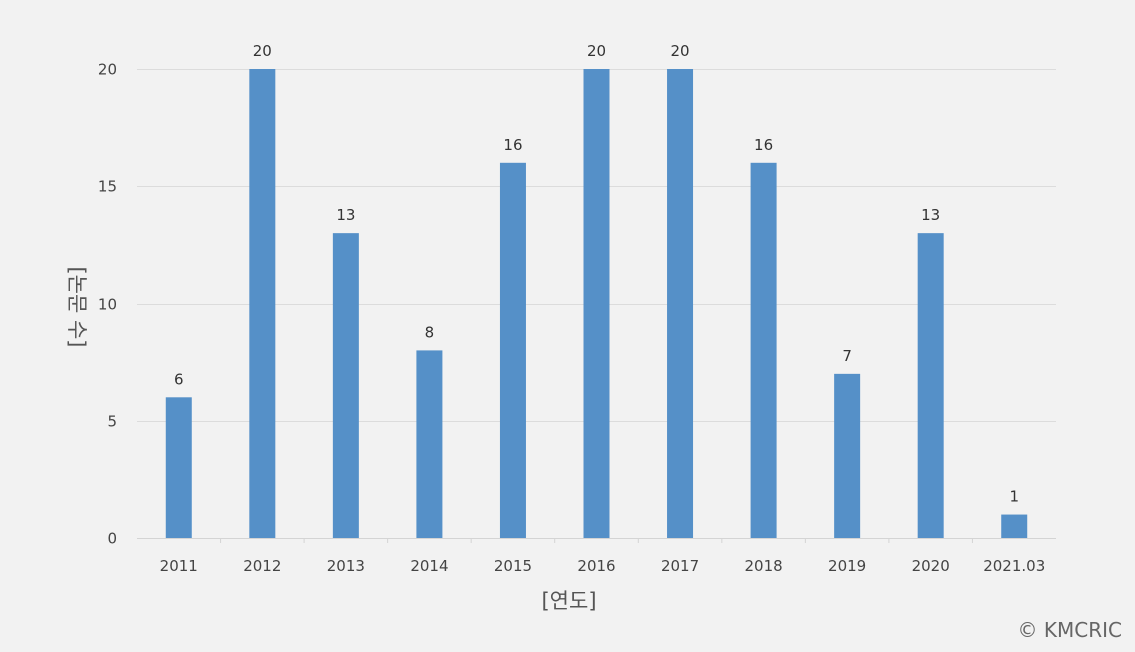 Image resolution: width=1135 pixels, height=652 pixels. Describe the element at coordinates (847, 356) in the screenshot. I see `data-label: 7` at that location.